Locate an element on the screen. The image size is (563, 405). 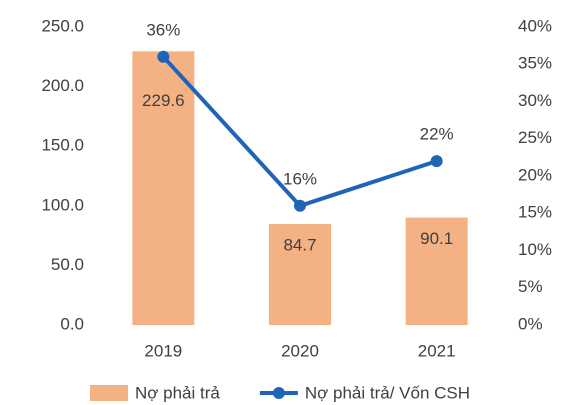
bar-value-label: 229.6 is located at coordinates (163, 100).